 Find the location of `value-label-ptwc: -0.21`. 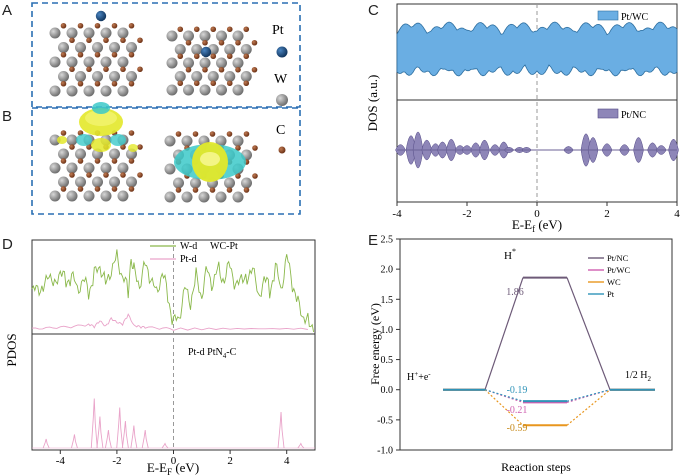

value-label-ptwc: -0.21 is located at coordinates (517, 410).